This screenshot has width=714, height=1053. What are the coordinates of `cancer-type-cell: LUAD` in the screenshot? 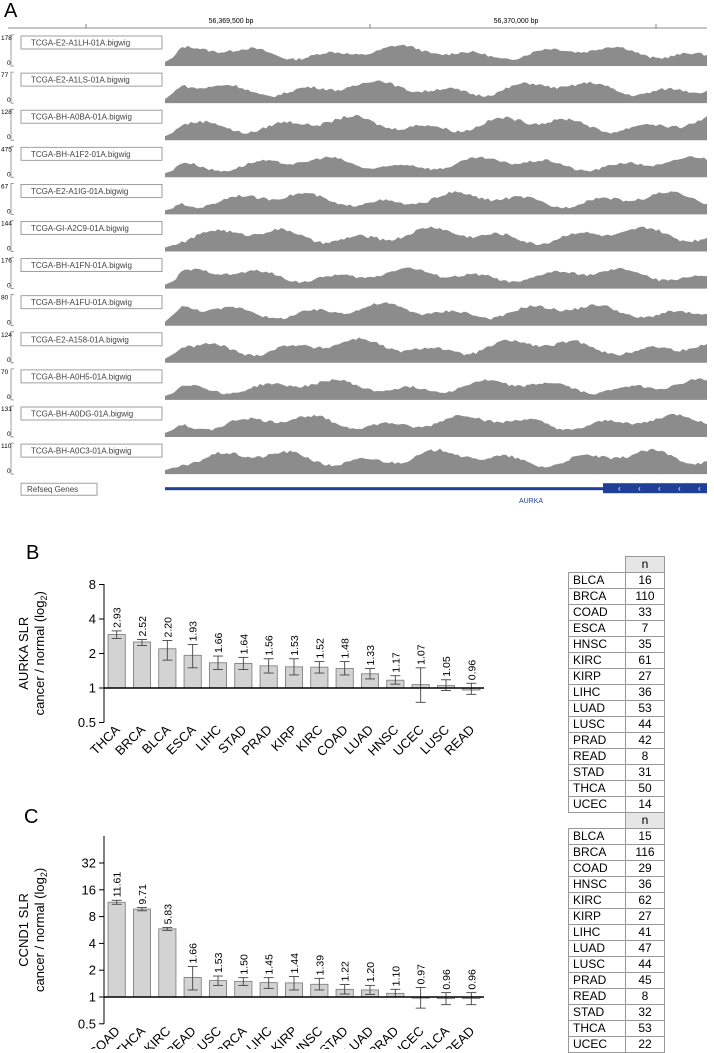 It's located at (597, 708).